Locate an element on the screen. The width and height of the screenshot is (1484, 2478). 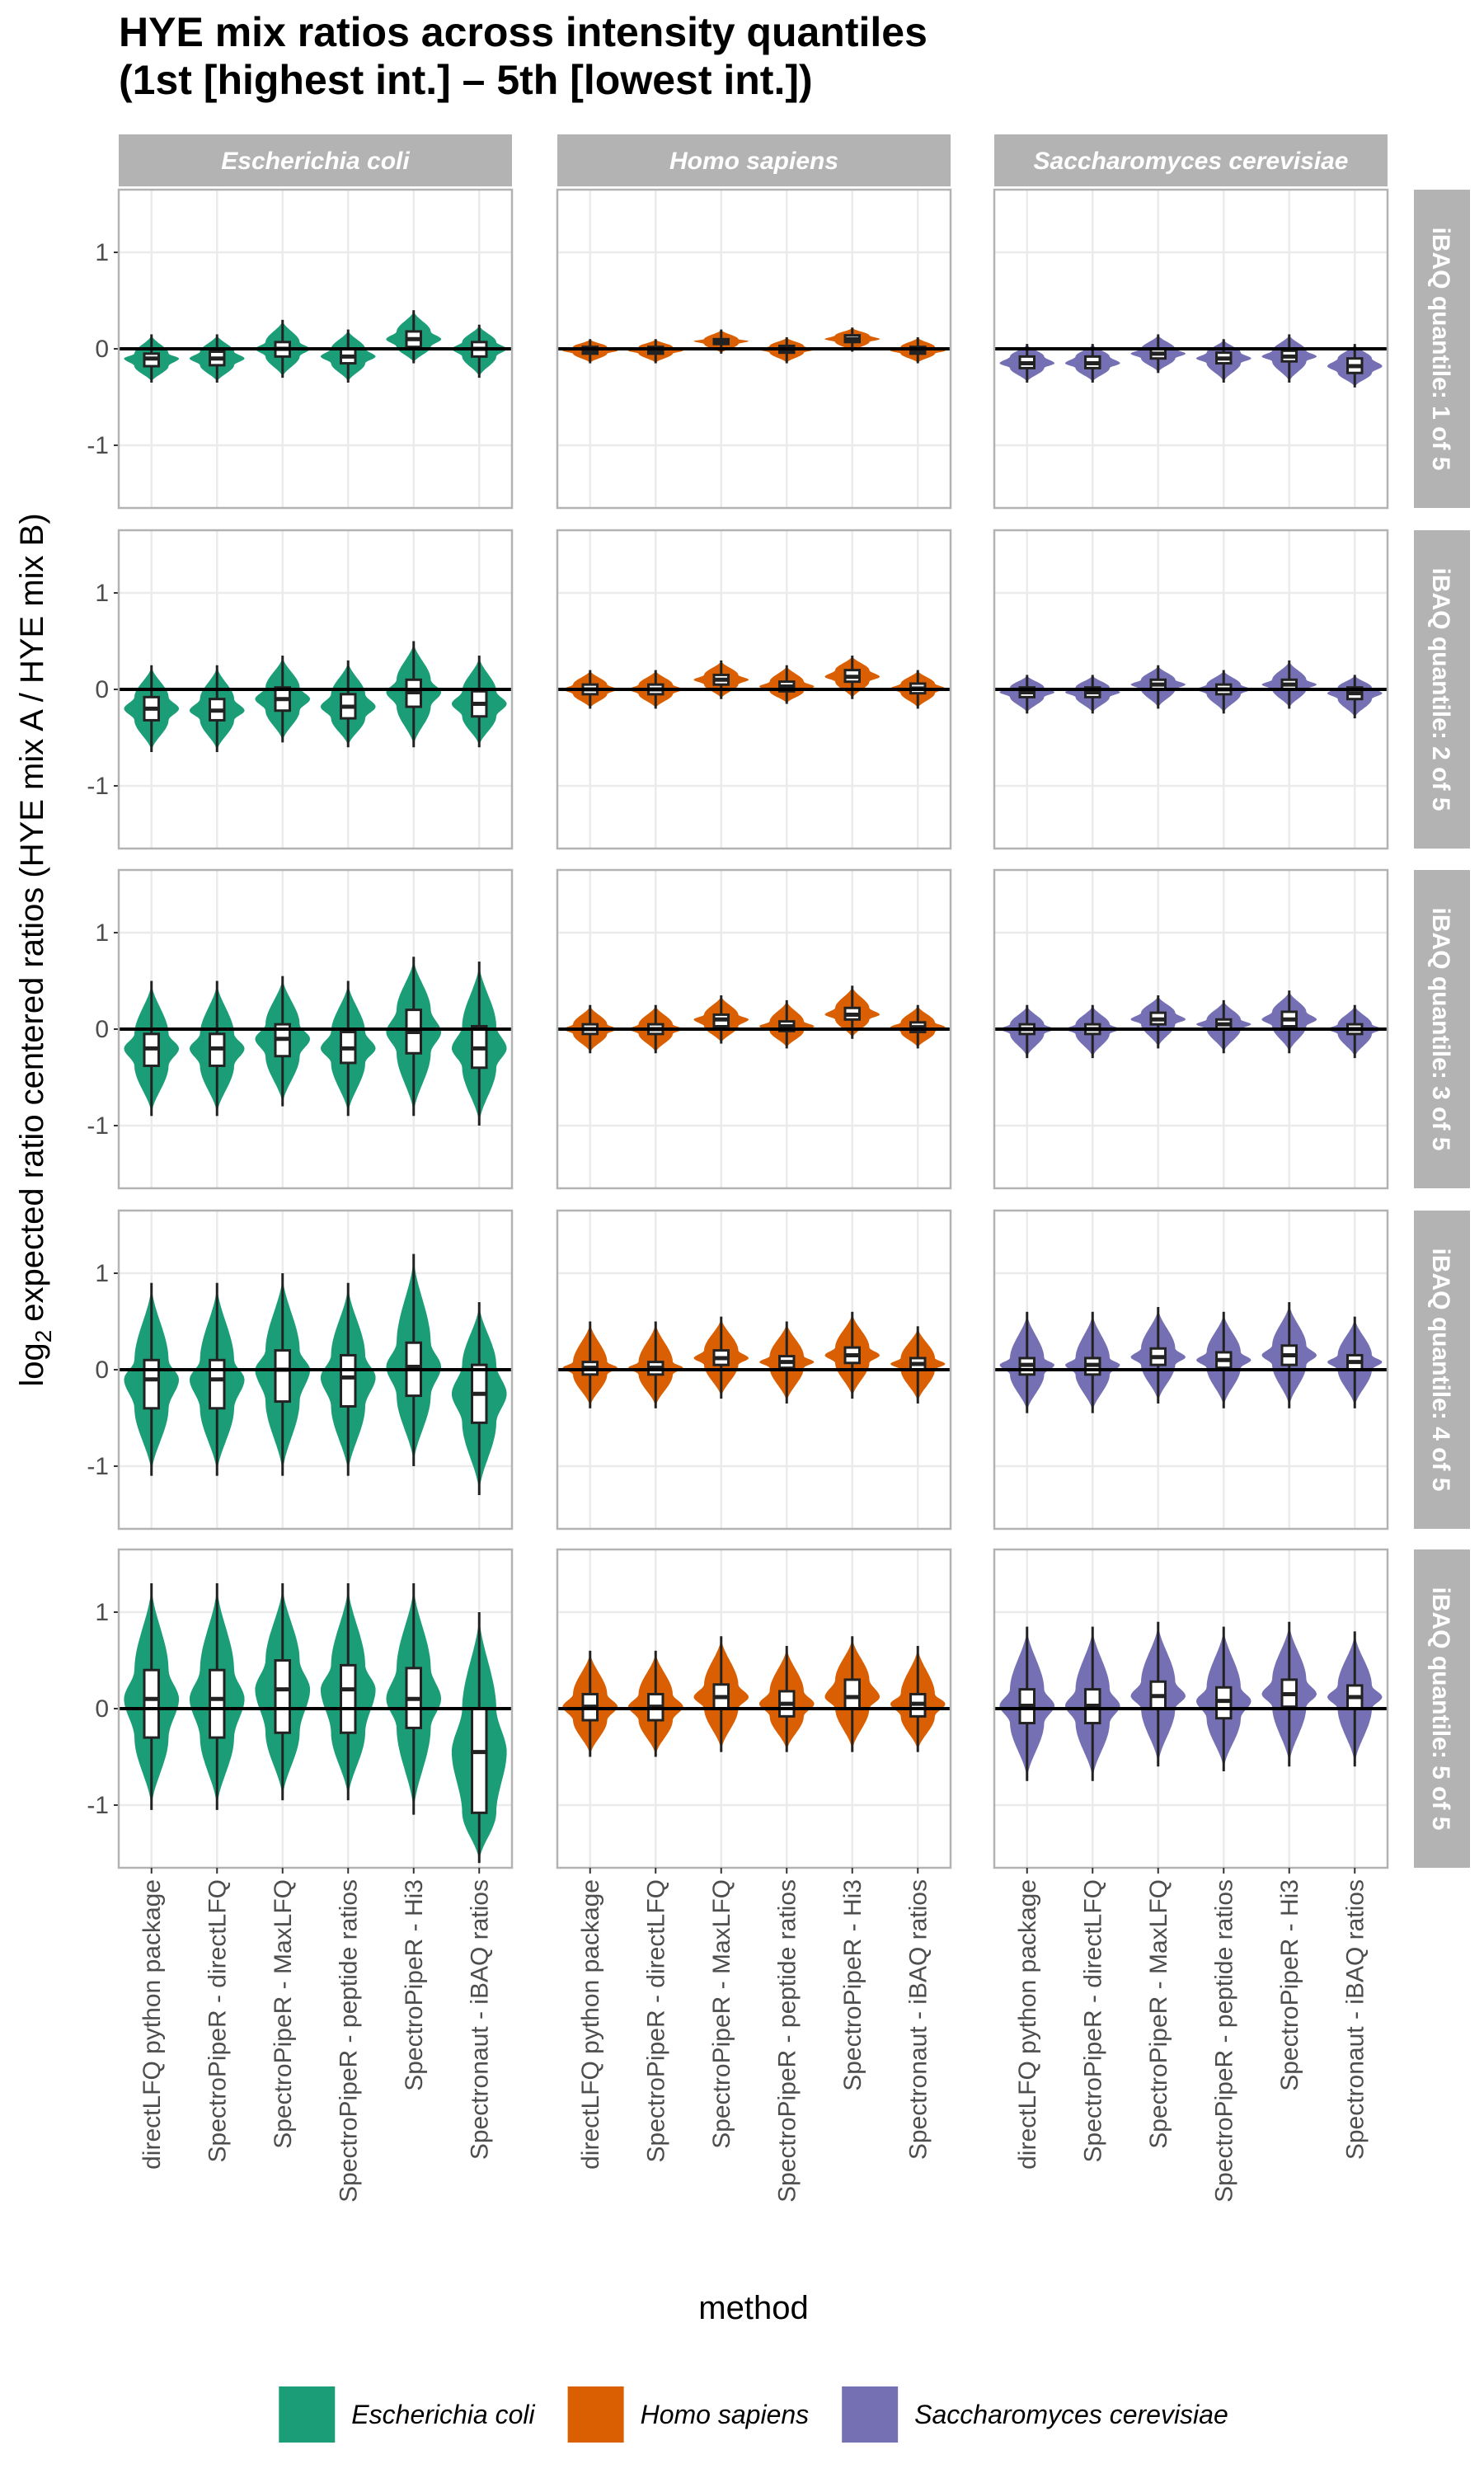
strip-label: iBAQ quantile: 1 of 5 is located at coordinates (1440, 349).